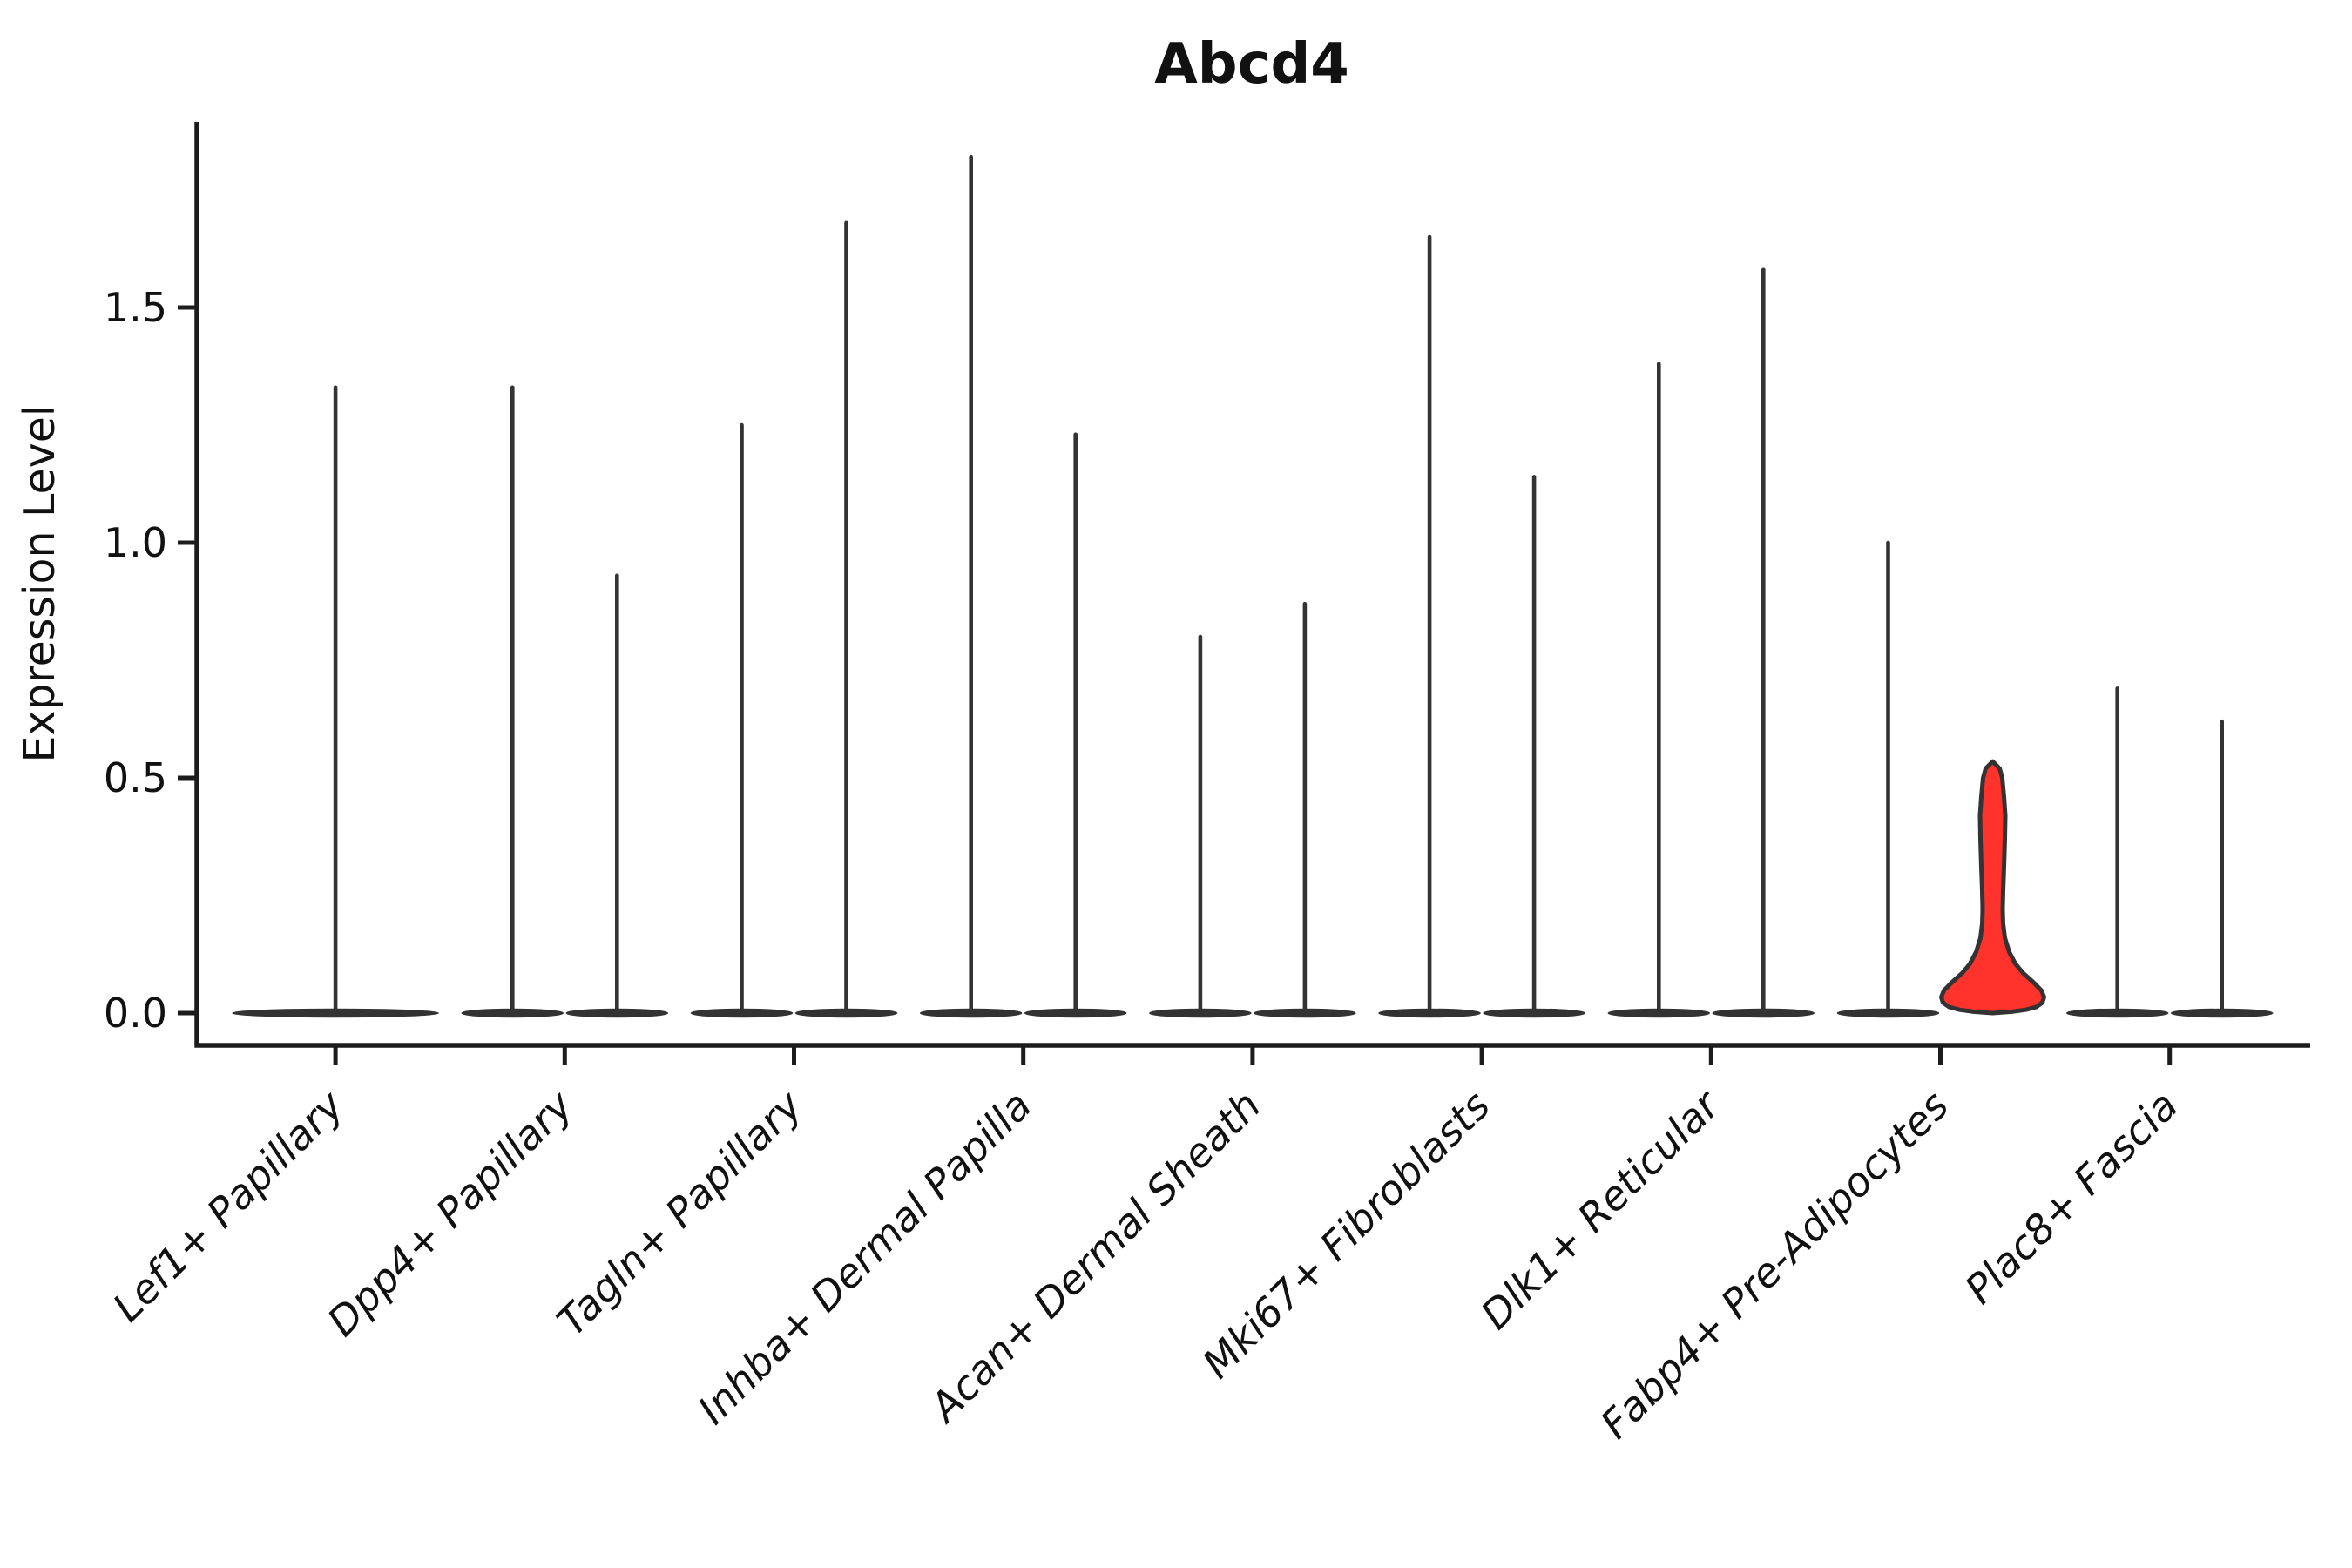 The width and height of the screenshot is (2352, 1568). Describe the element at coordinates (2071, 1197) in the screenshot. I see `x-tick-label: Plac8+ Fascia` at that location.